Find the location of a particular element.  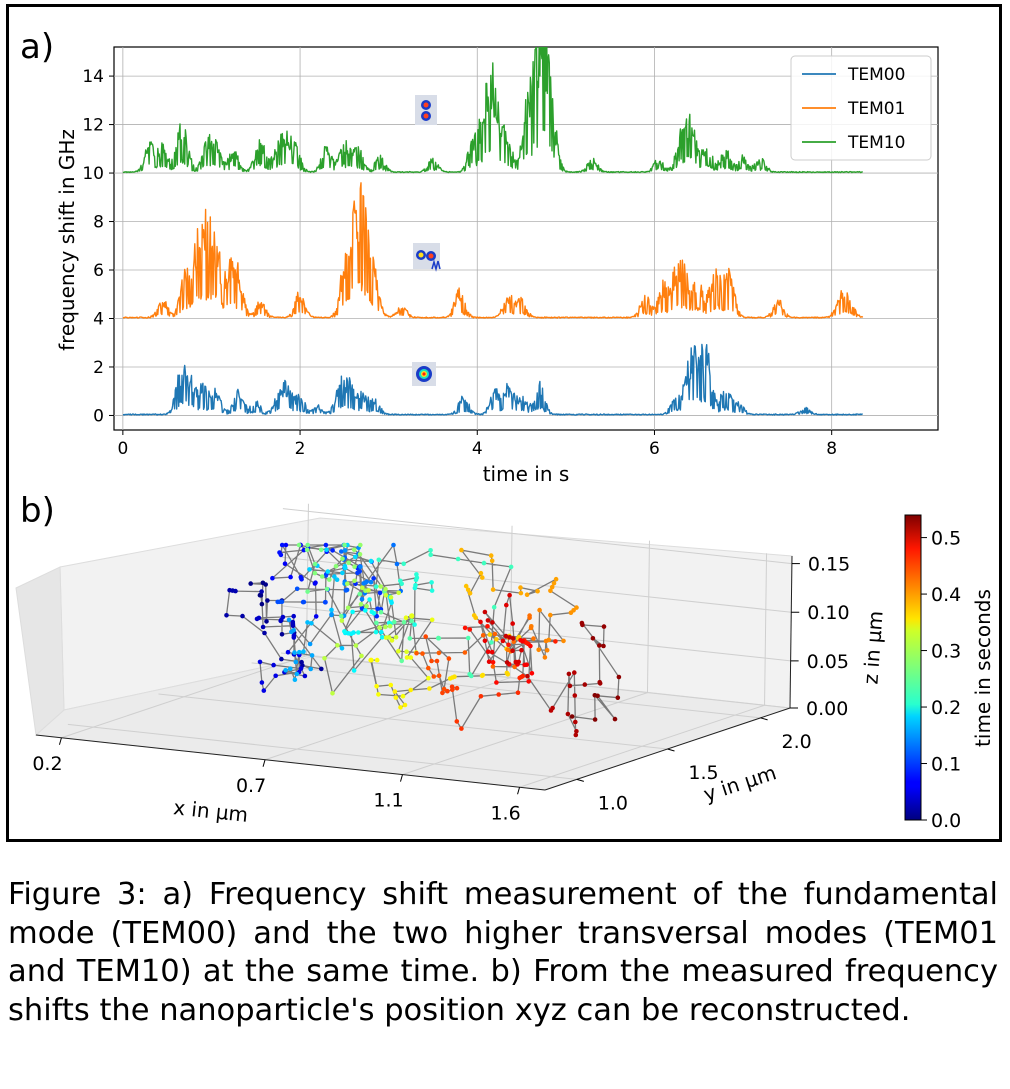

trajectory-path is located at coordinates (422, 639).